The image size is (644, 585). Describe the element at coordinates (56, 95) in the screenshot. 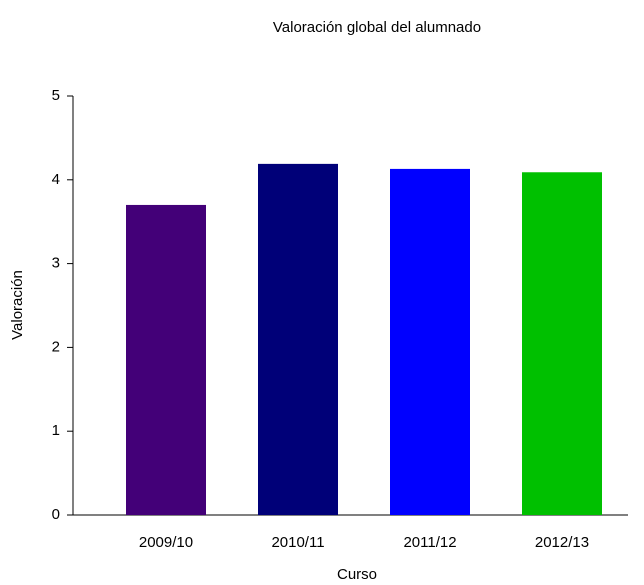

I see `y-tick-label: 5` at that location.